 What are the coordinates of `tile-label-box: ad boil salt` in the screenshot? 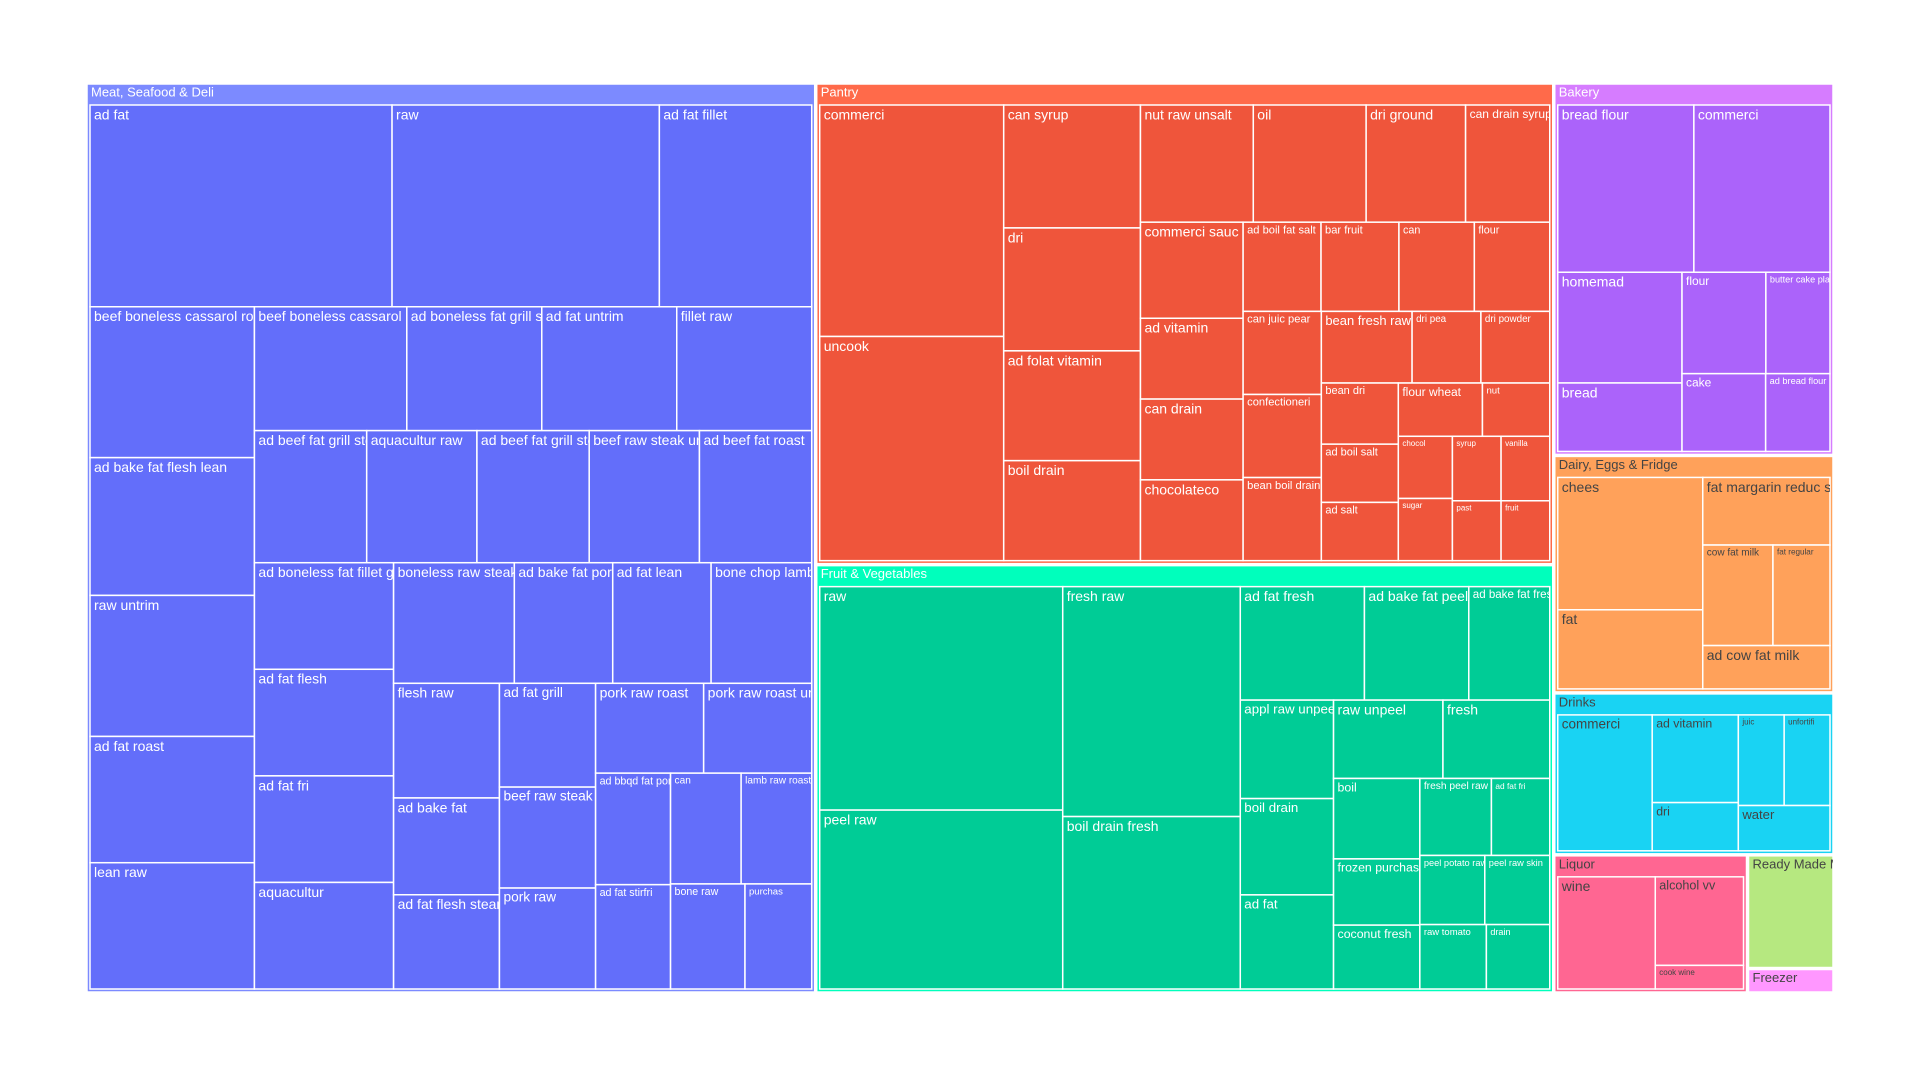 It's located at (1351, 452).